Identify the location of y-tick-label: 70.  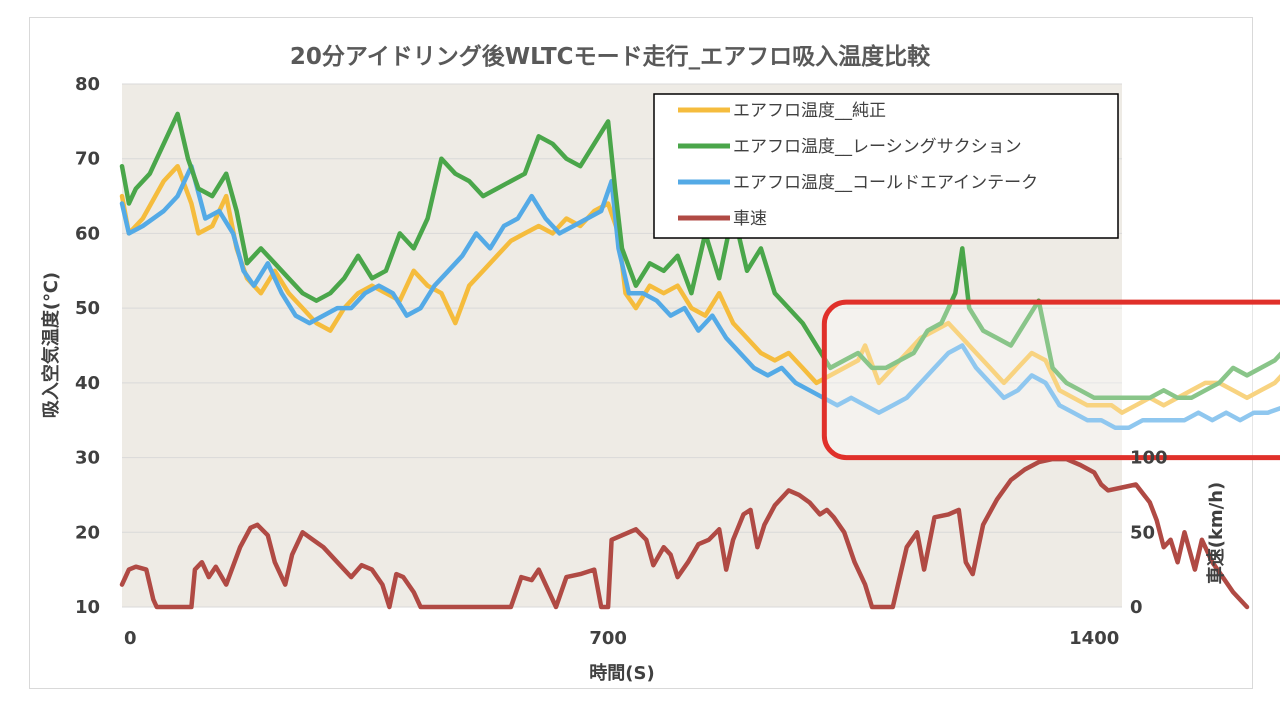
(87, 159).